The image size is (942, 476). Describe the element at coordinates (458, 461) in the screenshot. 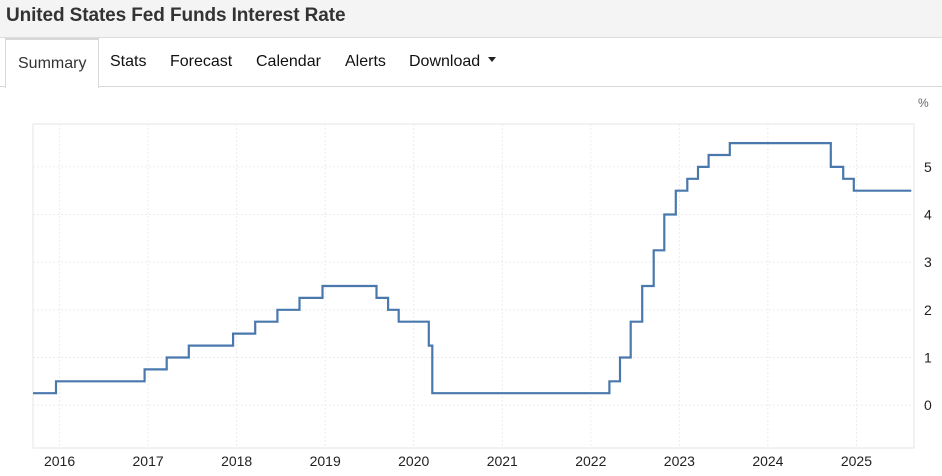

I see `x-axis-ticks: 2016 2017 2018 2019 2020 2021 2022 2023 2024 2025` at that location.